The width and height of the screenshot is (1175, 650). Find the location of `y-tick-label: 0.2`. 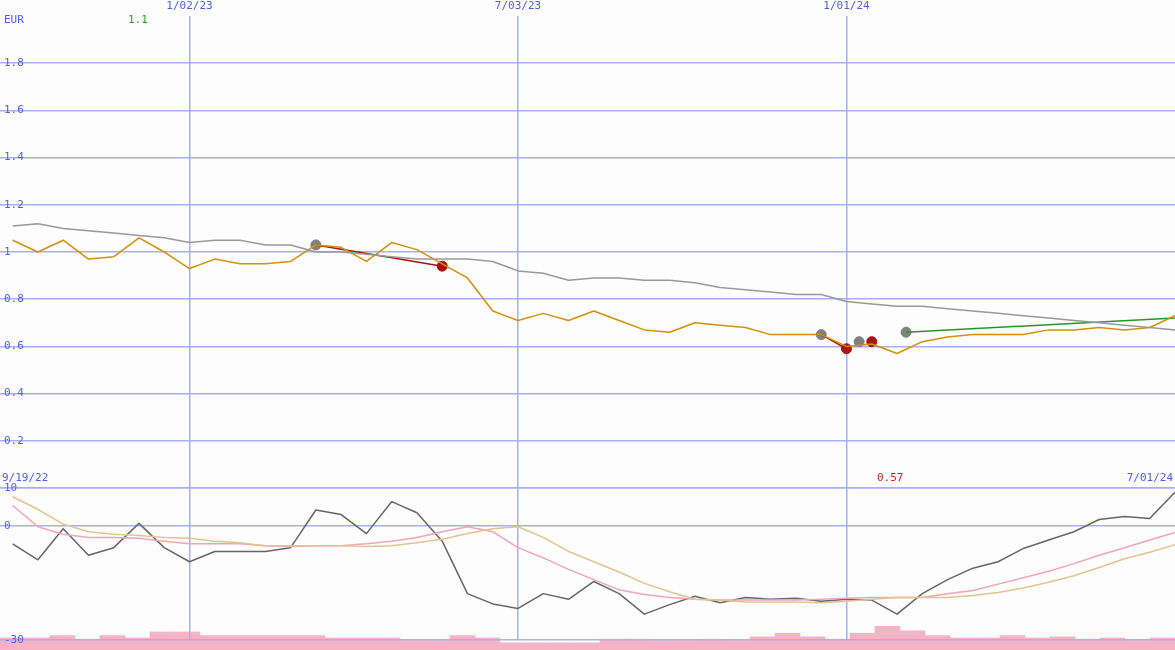

y-tick-label: 0.2 is located at coordinates (14, 440).